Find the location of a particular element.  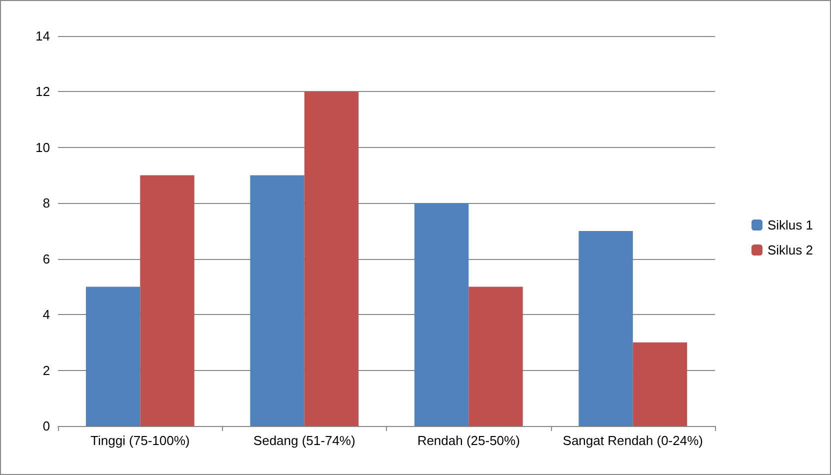

legend-label: Siklus 2 is located at coordinates (790, 250).